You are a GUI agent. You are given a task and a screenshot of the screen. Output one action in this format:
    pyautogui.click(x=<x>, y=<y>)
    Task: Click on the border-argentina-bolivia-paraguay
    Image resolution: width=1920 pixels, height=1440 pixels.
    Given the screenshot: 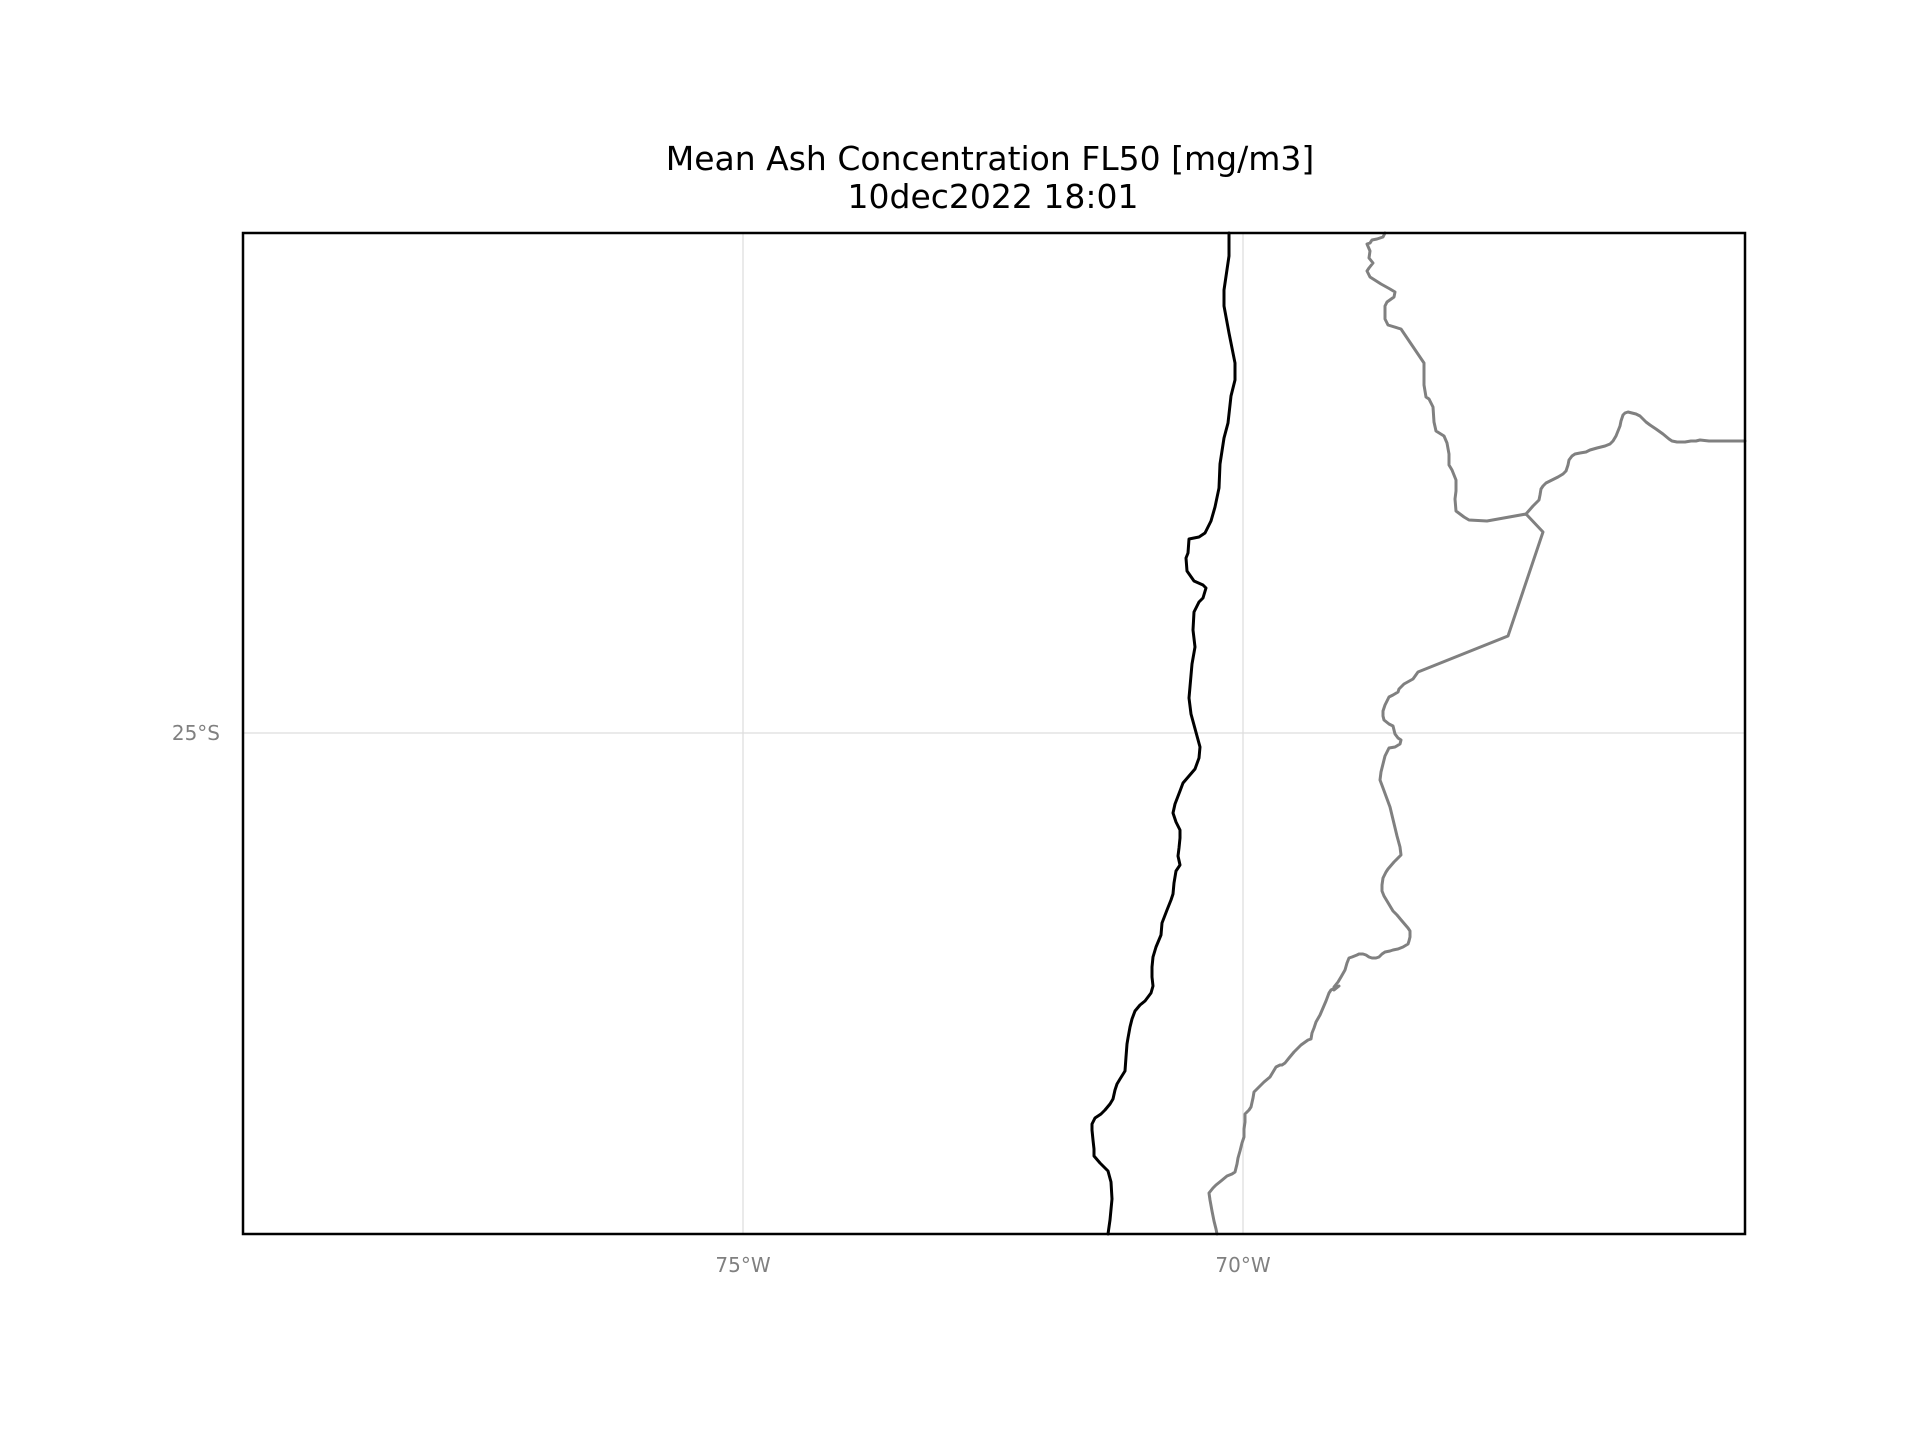 What is the action you would take?
    pyautogui.click(x=1635, y=463)
    